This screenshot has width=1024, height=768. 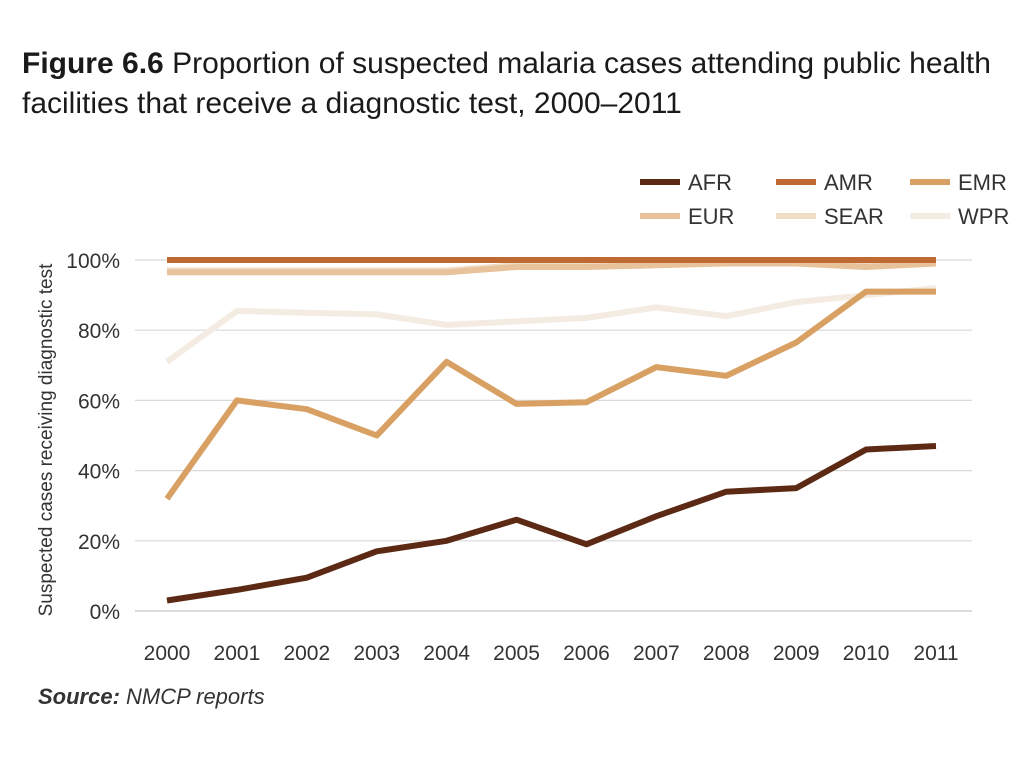 I want to click on legend-item-wpr: WPR, so click(x=959, y=216).